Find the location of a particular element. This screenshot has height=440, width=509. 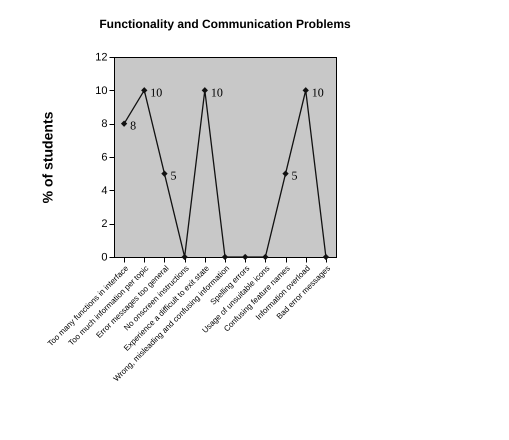

y-tick-label: 8 is located at coordinates (104, 124).